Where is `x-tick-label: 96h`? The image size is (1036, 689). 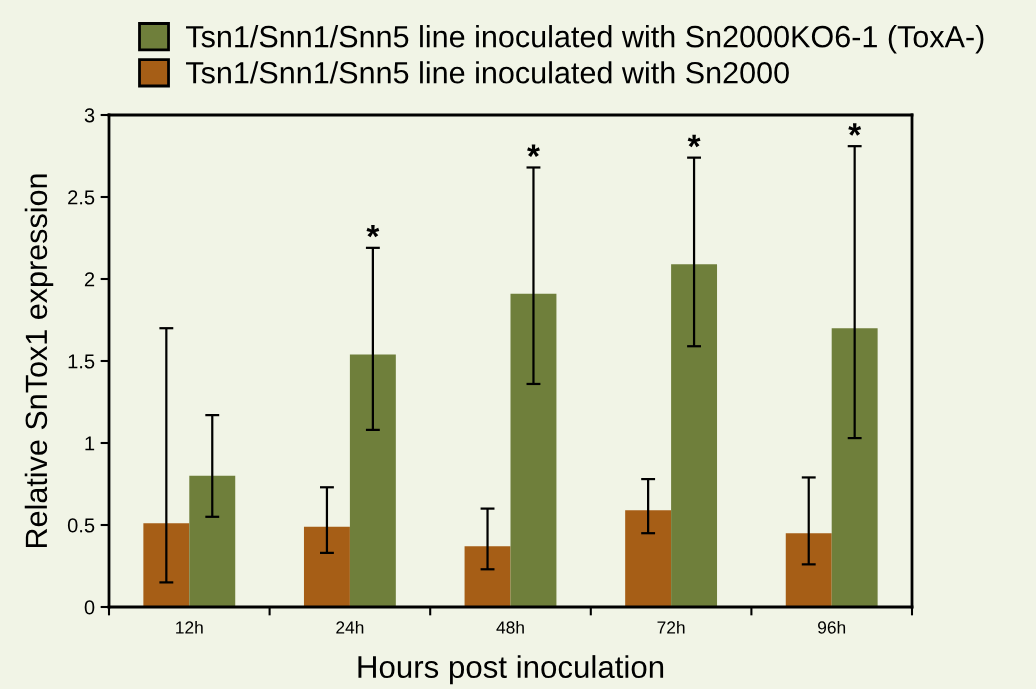 x-tick-label: 96h is located at coordinates (832, 627).